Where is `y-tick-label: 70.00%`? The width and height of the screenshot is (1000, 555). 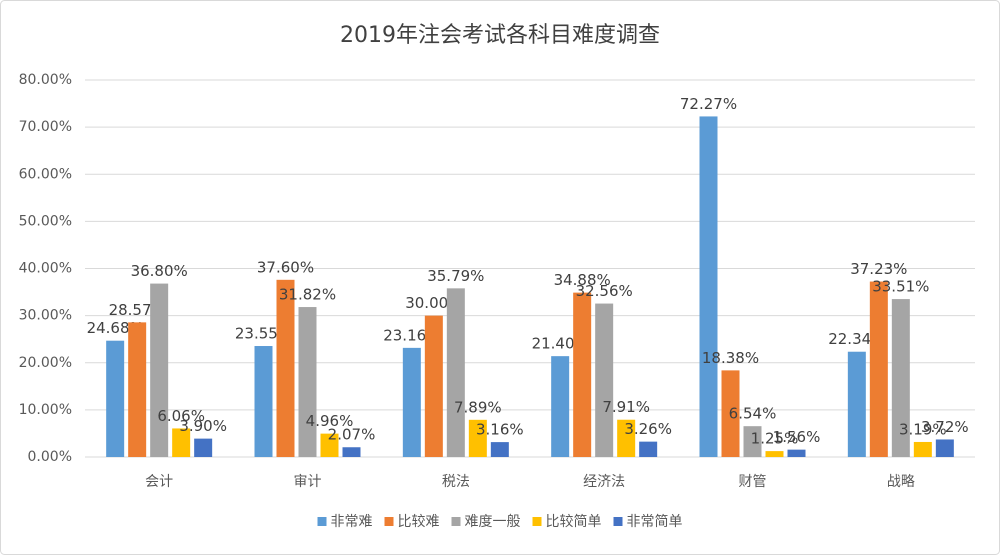
y-tick-label: 70.00% is located at coordinates (45, 127).